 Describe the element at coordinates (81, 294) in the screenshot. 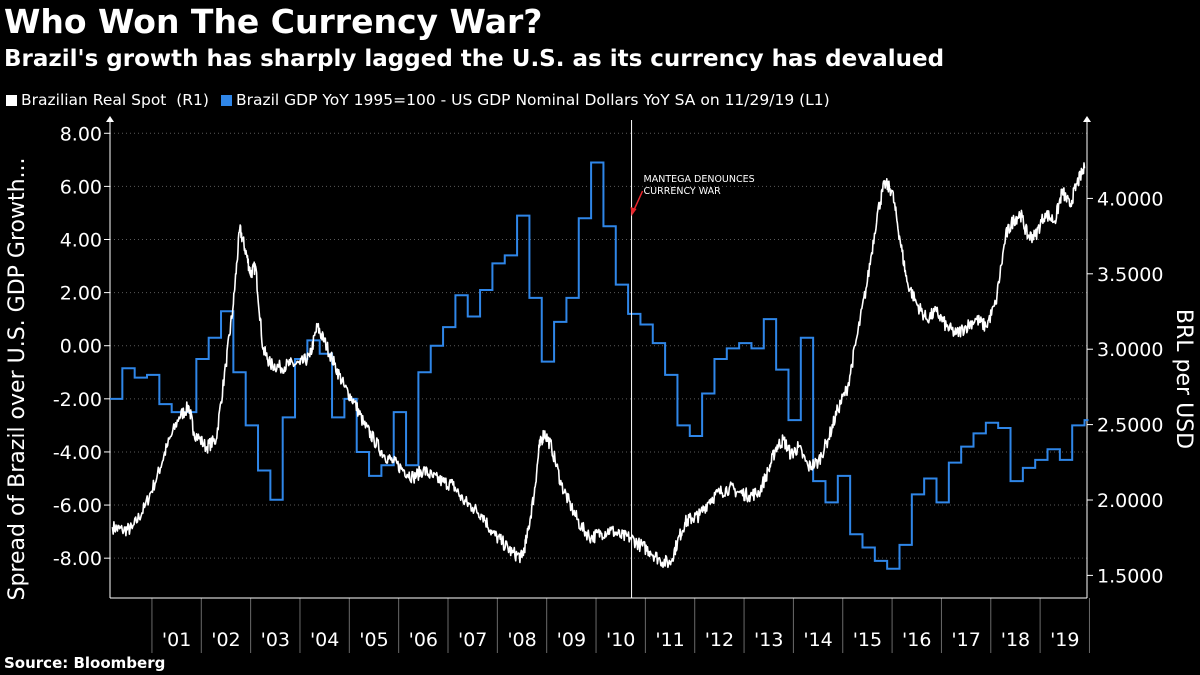

I see `left-tick-label-3: 2.00` at that location.